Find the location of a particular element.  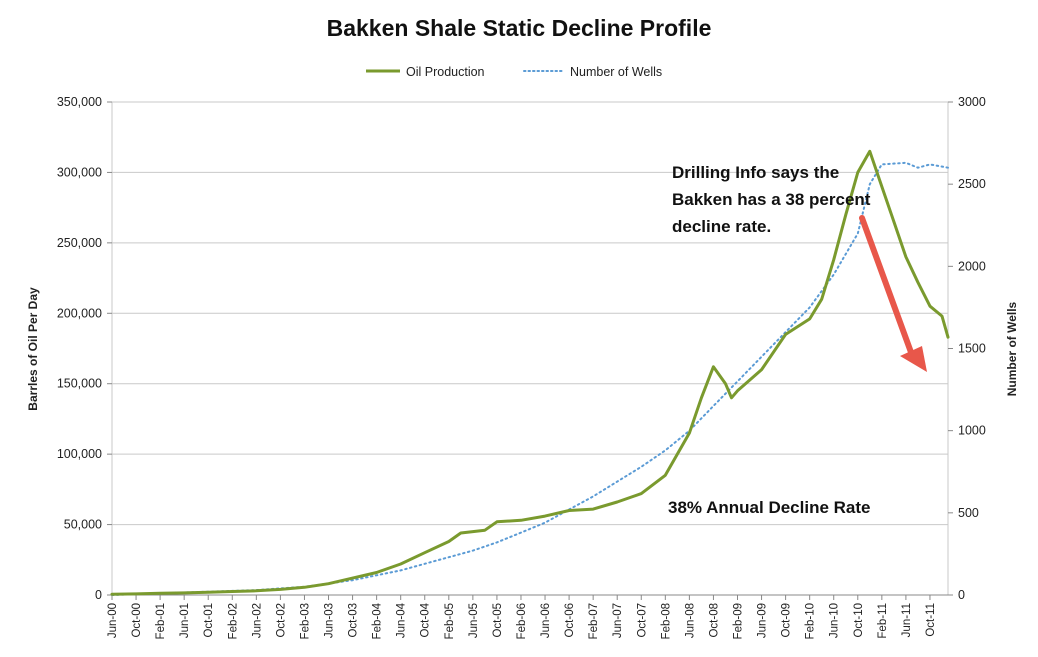

legend-label-number-of-wells: Number of Wells is located at coordinates (616, 72).